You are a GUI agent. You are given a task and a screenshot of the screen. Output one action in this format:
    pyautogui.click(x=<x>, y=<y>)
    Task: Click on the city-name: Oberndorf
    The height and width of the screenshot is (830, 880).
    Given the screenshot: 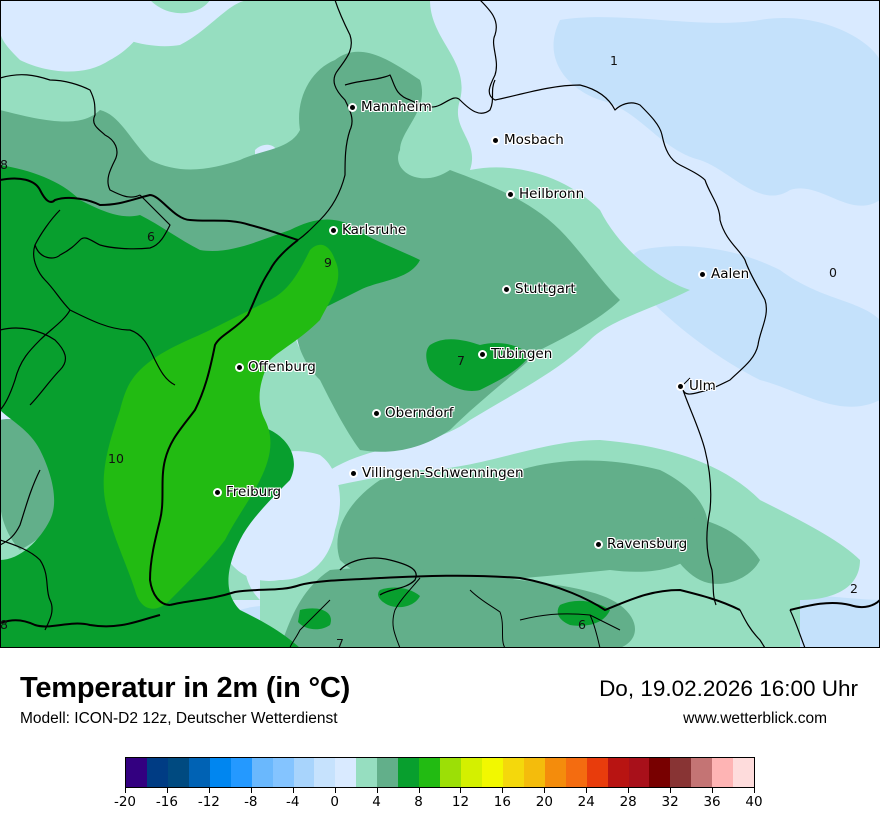 What is the action you would take?
    pyautogui.click(x=419, y=413)
    